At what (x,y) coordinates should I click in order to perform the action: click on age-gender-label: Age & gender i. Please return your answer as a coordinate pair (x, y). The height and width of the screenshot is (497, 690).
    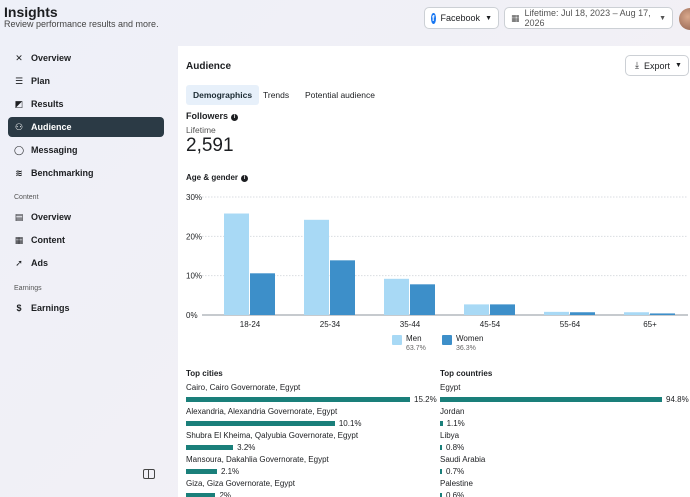
    Looking at the image, I should click on (217, 177).